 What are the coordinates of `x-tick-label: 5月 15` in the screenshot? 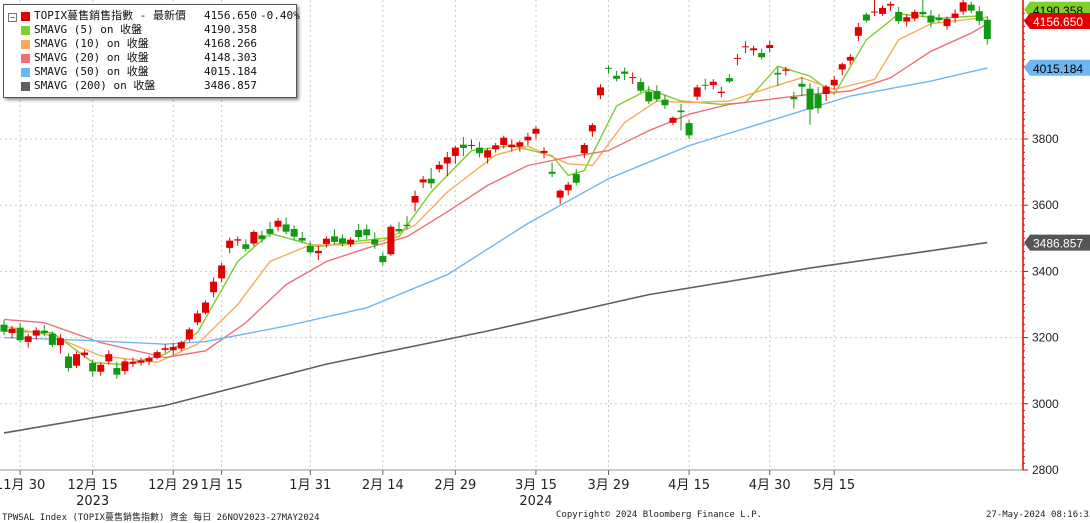 It's located at (834, 485).